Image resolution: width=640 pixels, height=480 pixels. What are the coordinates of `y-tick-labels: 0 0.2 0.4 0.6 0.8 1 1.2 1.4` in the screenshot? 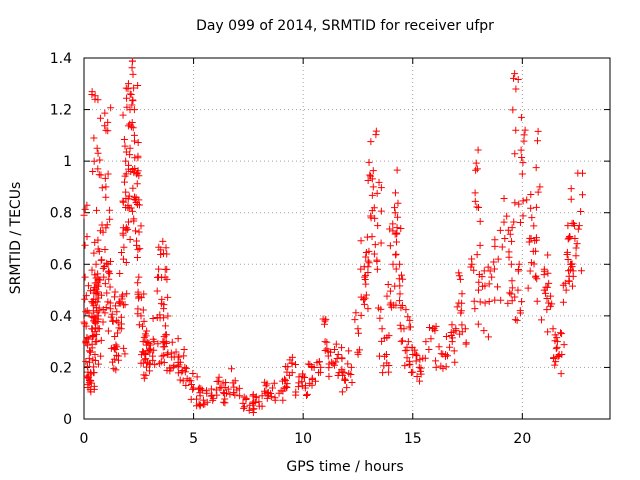 It's located at (61, 239).